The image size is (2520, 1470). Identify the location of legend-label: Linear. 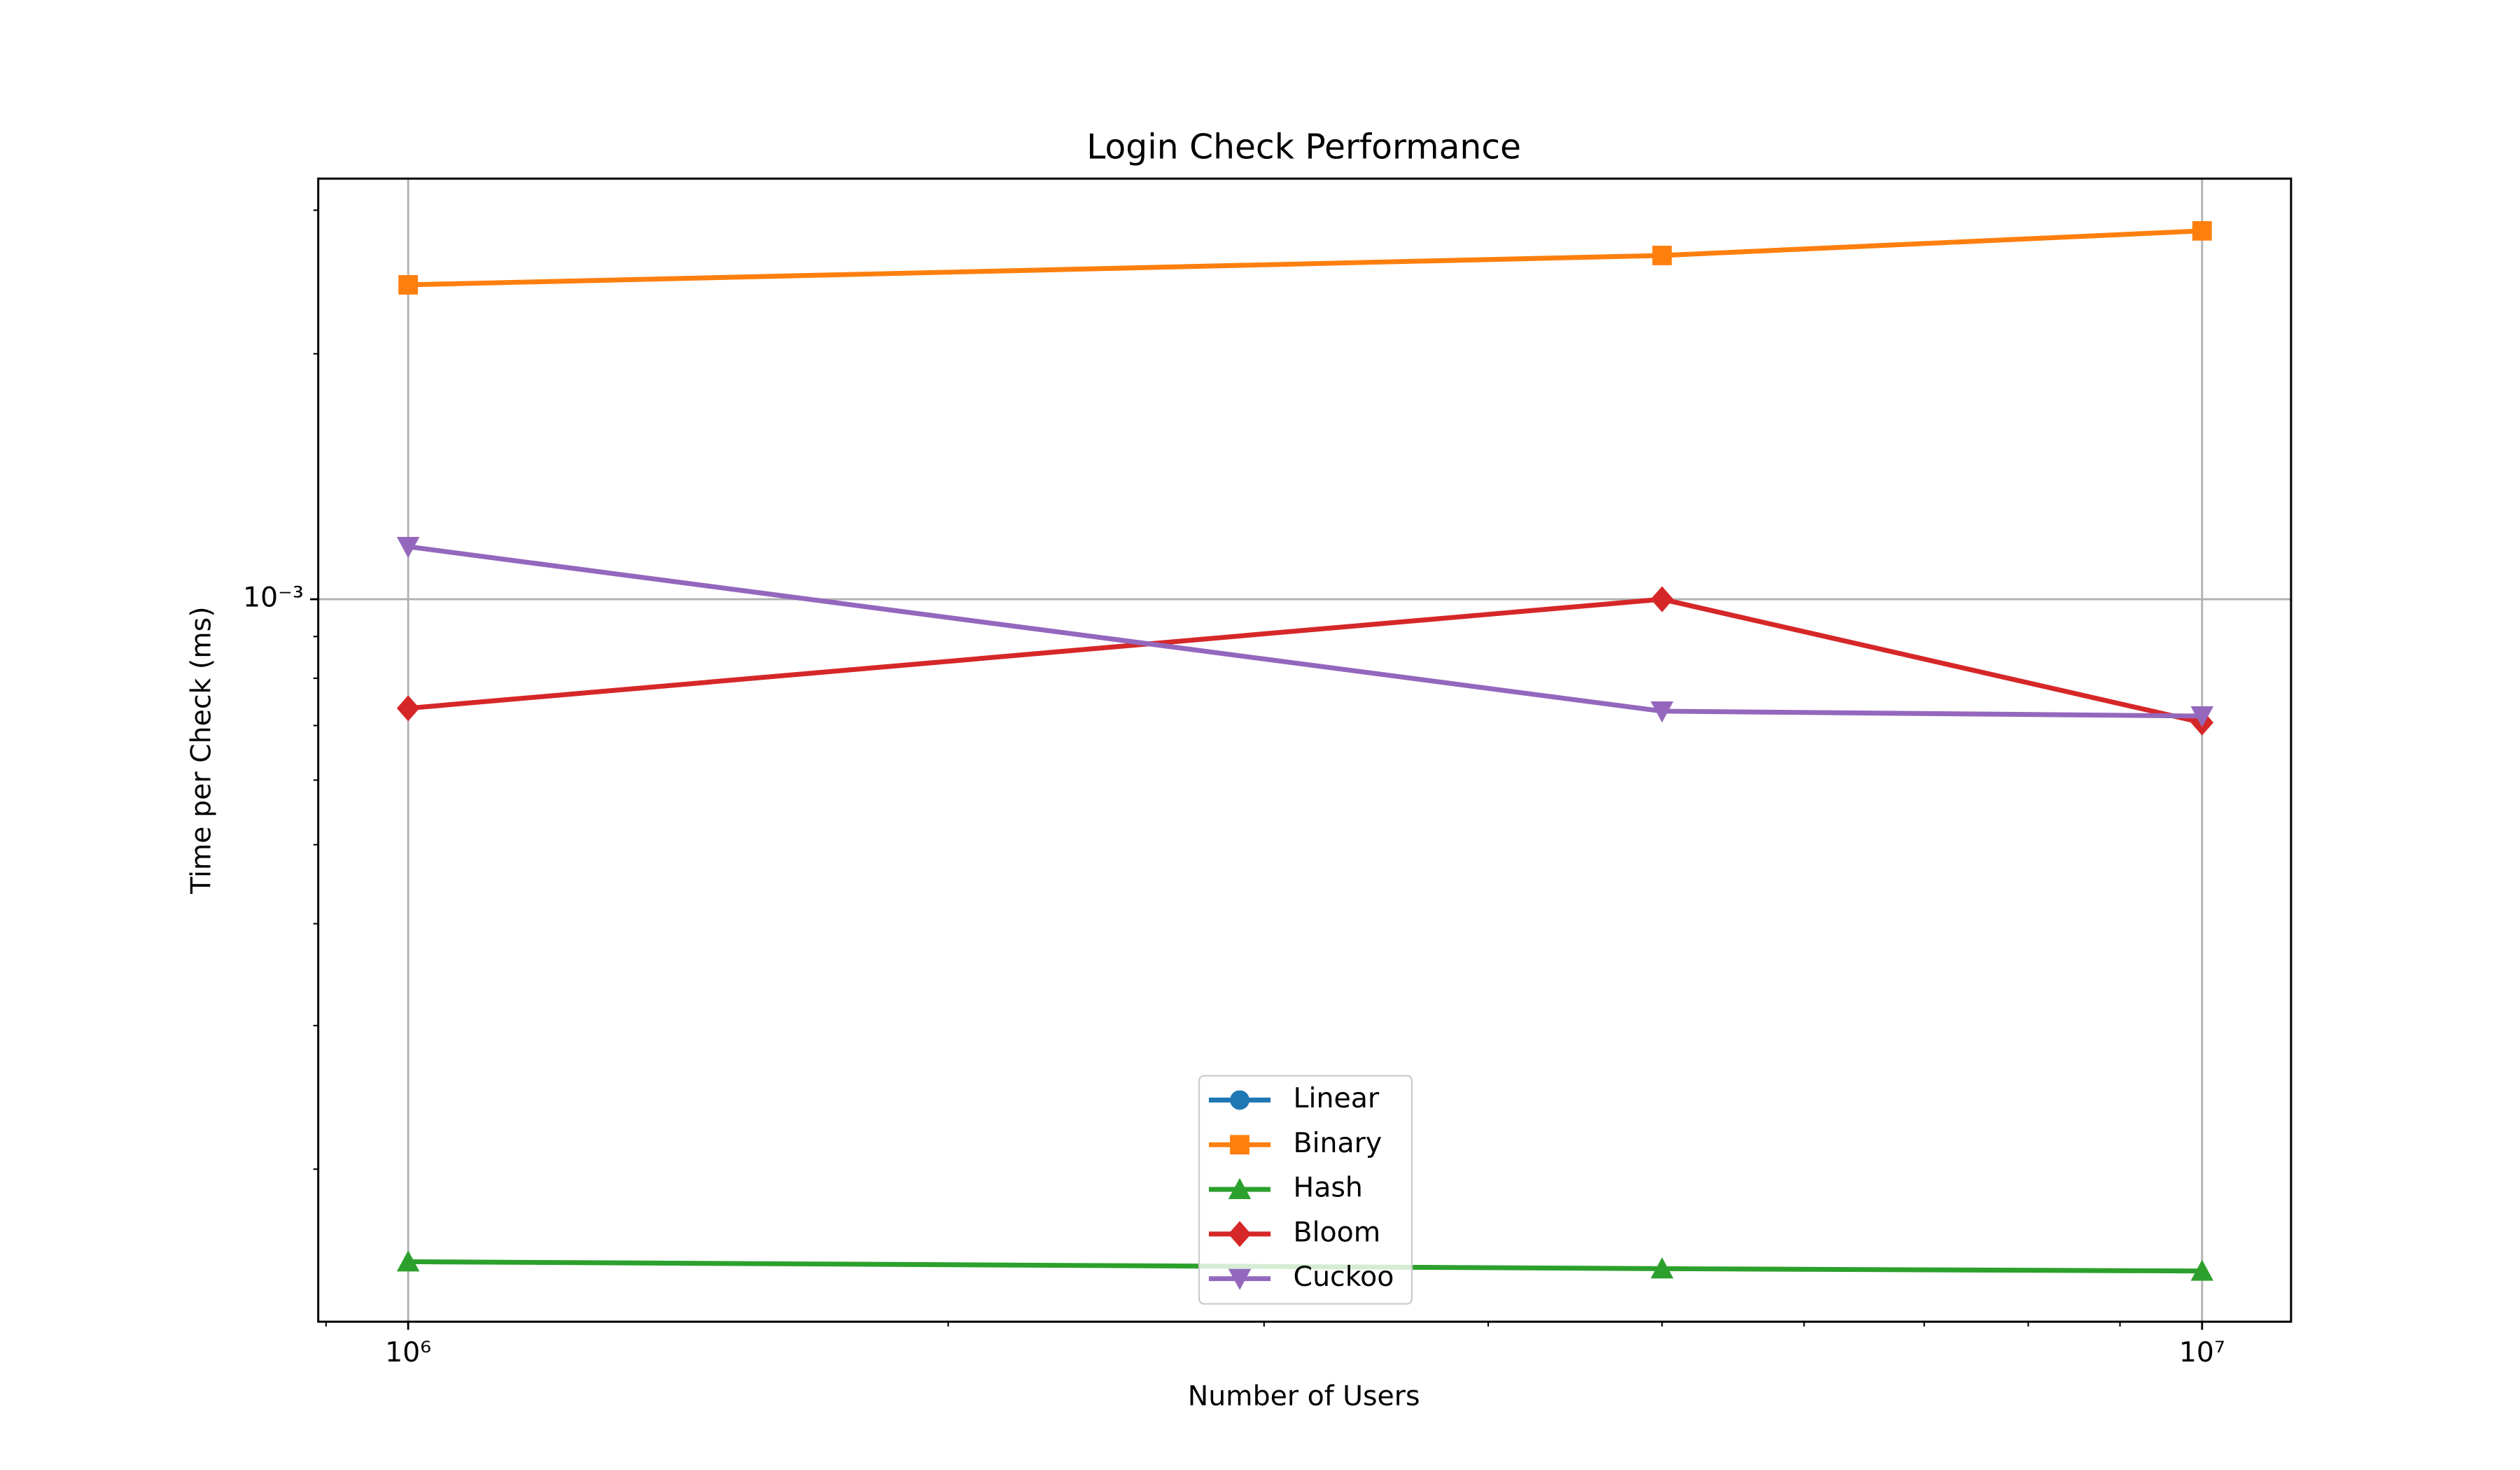
(1337, 1098).